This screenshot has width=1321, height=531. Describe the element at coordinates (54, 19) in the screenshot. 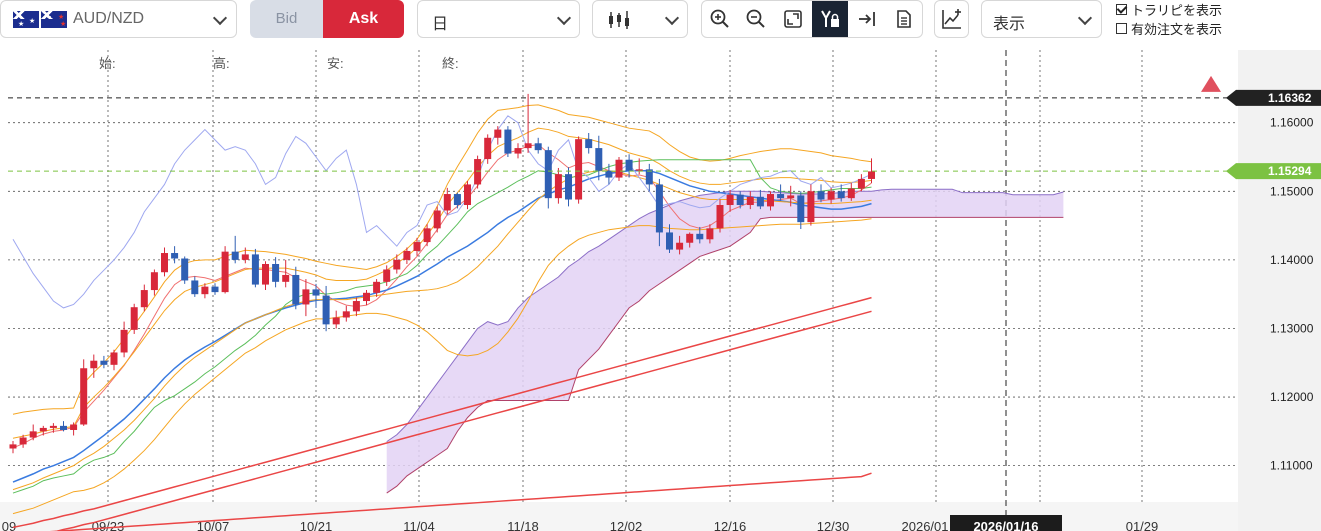

I see `new-zealand-flag-icon: ★ ★` at that location.